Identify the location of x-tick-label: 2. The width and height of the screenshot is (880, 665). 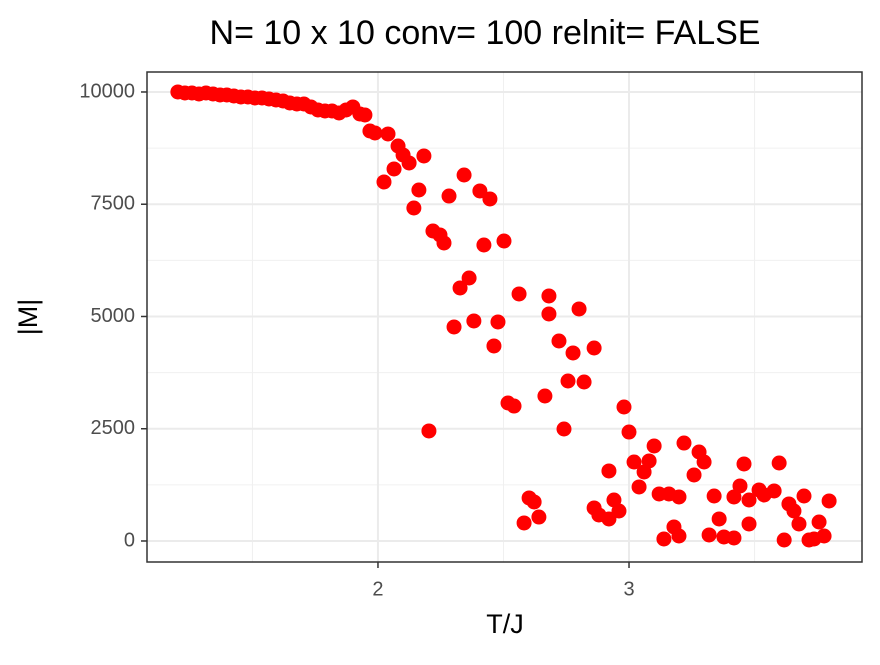
(377, 589).